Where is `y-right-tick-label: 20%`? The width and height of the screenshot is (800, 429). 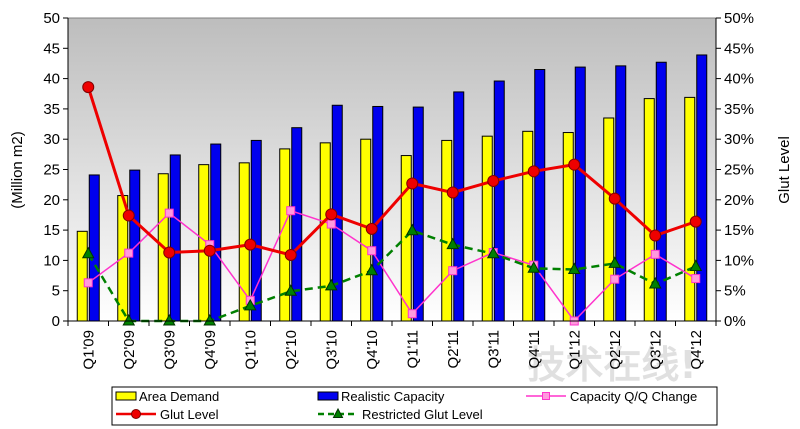 y-right-tick-label: 20% is located at coordinates (739, 200).